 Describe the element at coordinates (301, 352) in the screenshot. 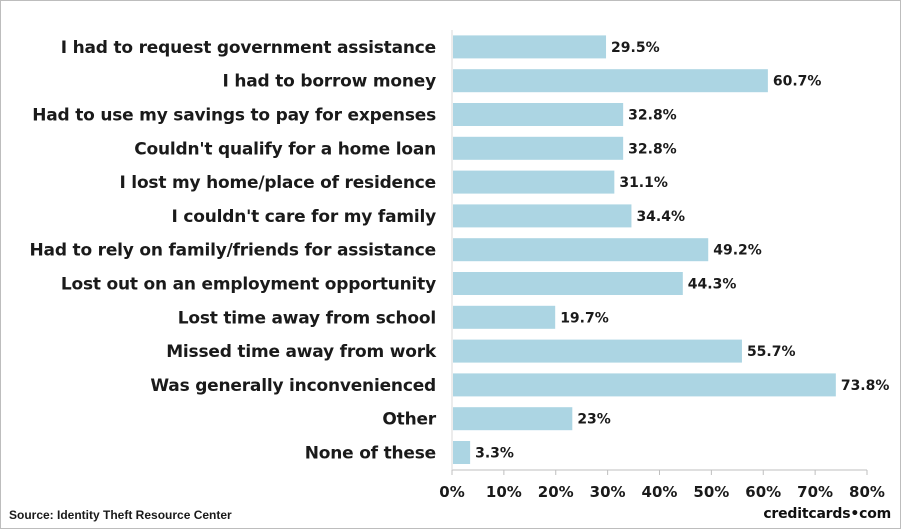

I see `category-label: Missed time away from work` at that location.